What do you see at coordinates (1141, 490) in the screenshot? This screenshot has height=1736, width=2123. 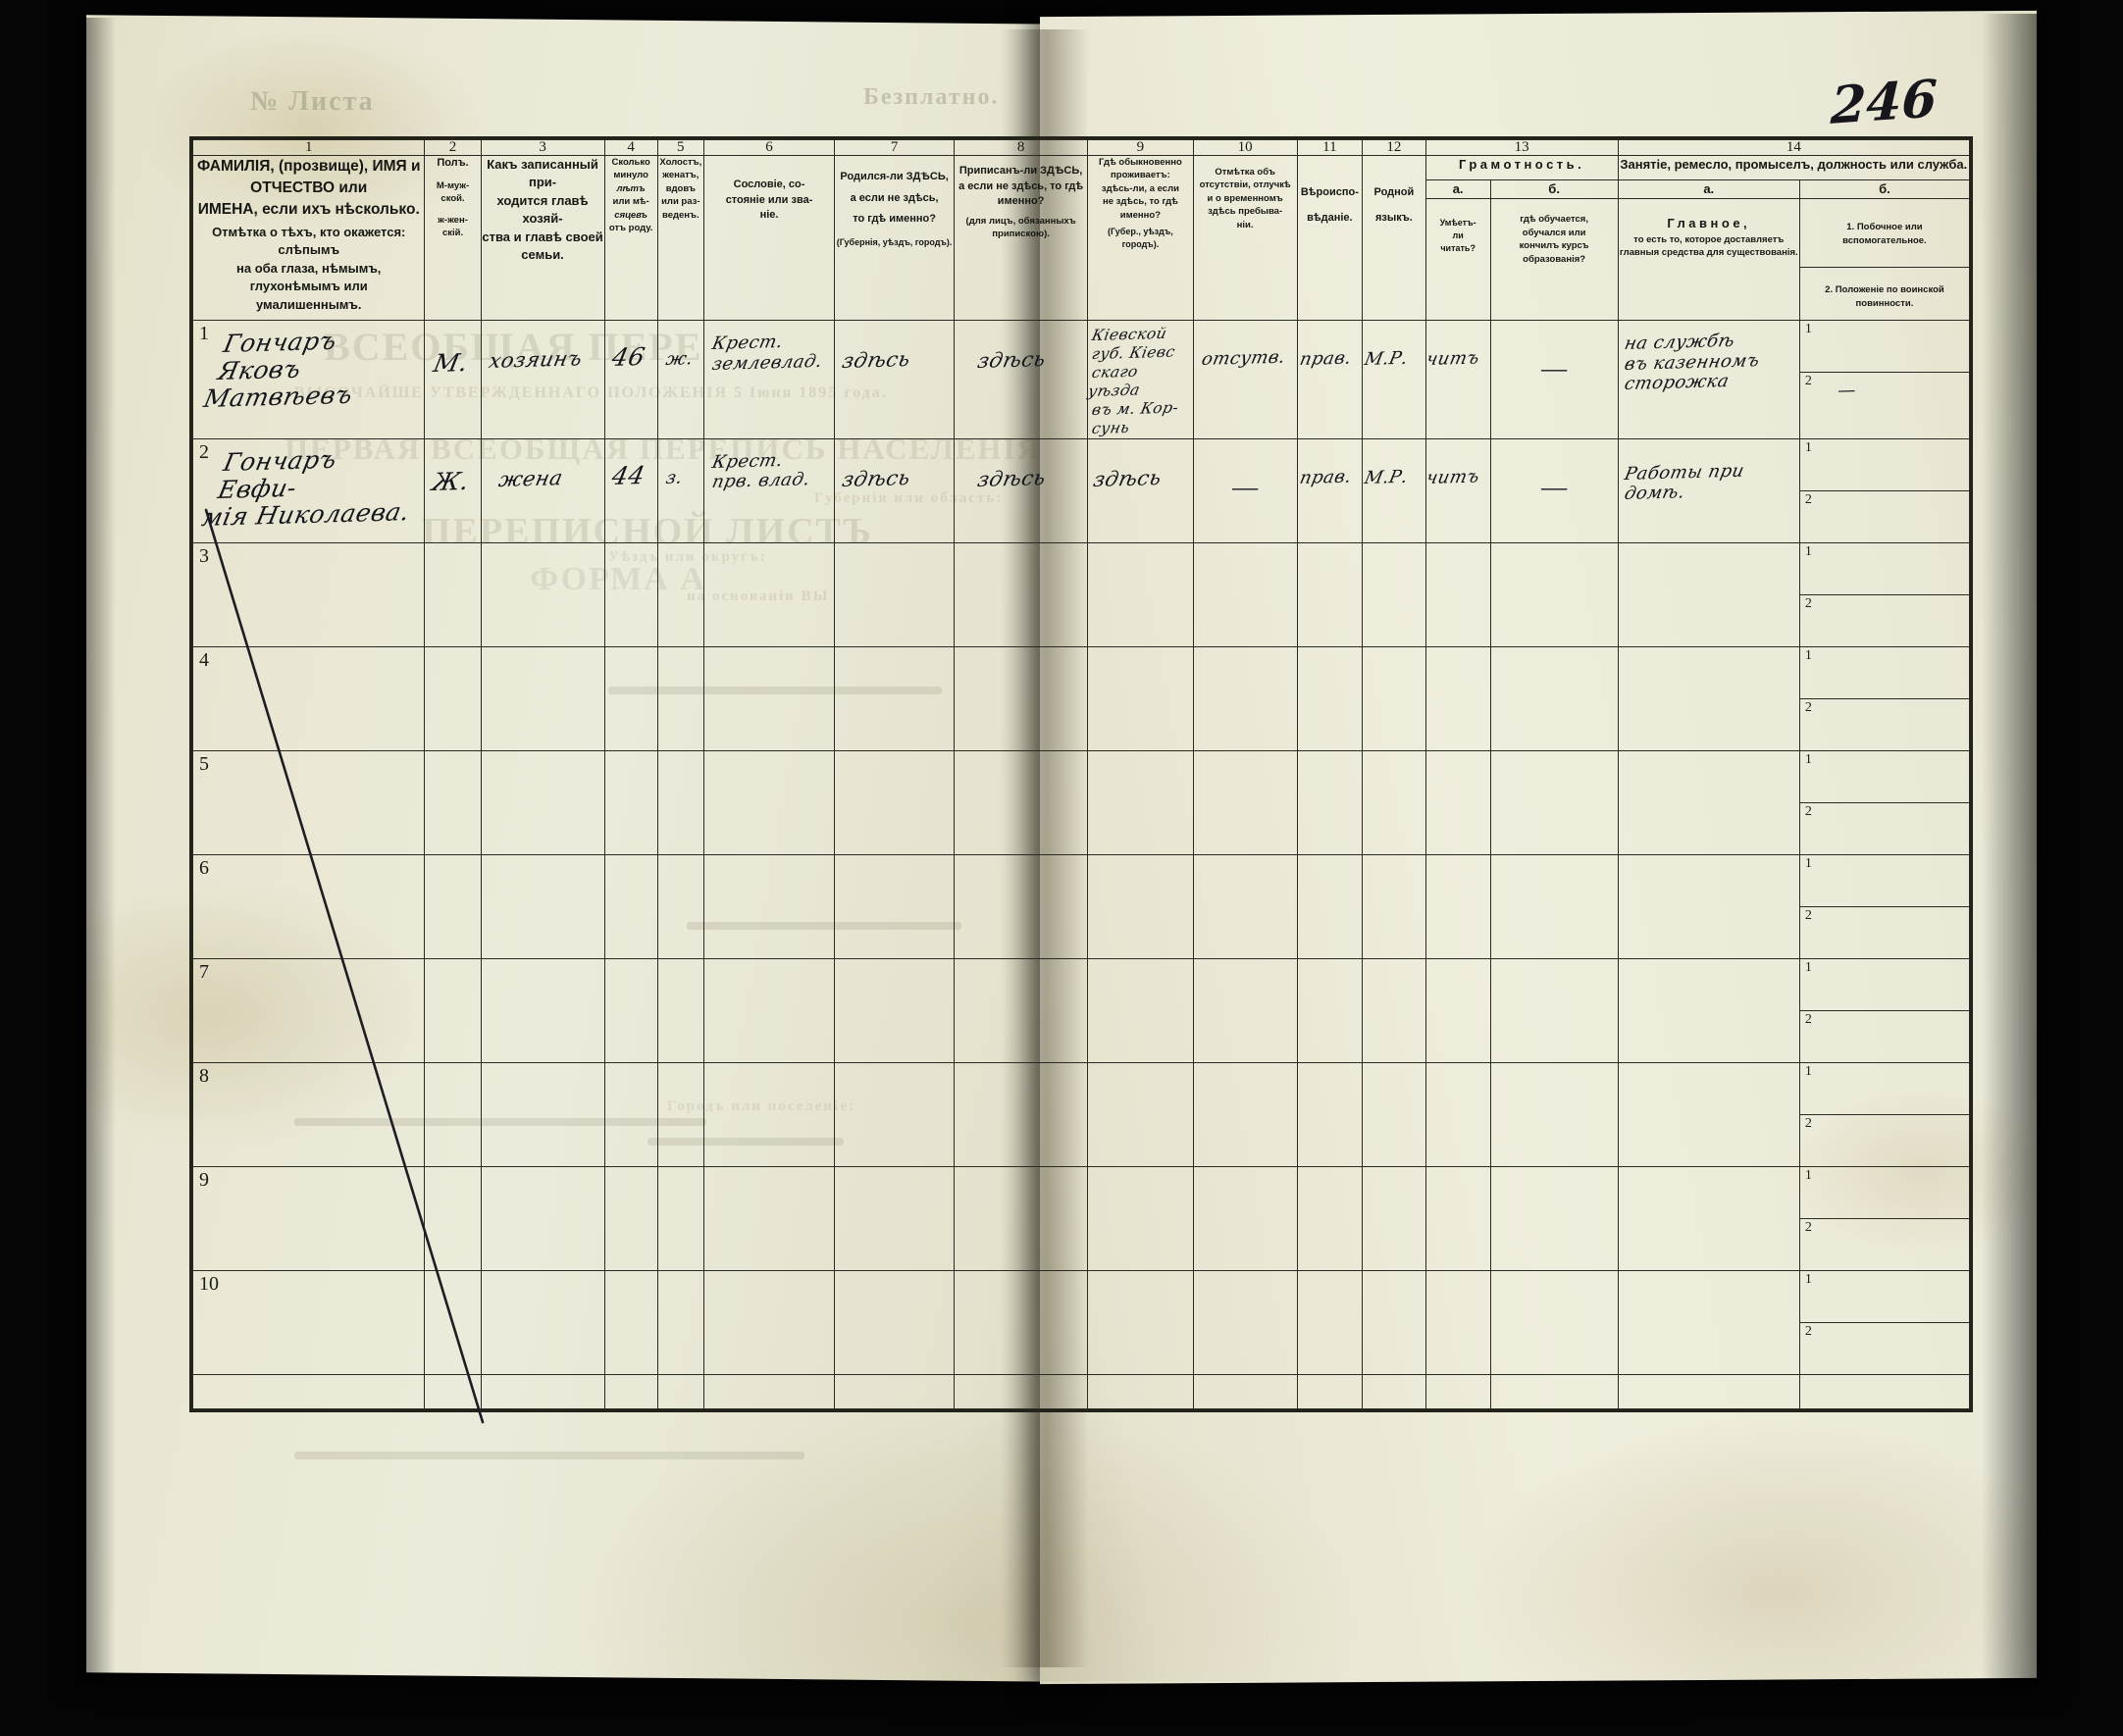 I see `cell-residence: здѣсь` at bounding box center [1141, 490].